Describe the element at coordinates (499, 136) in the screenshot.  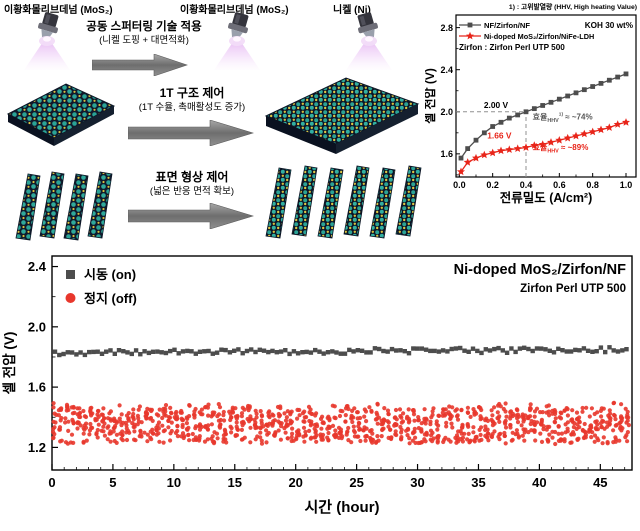
I see `svg-text: 1.66 V` at that location.